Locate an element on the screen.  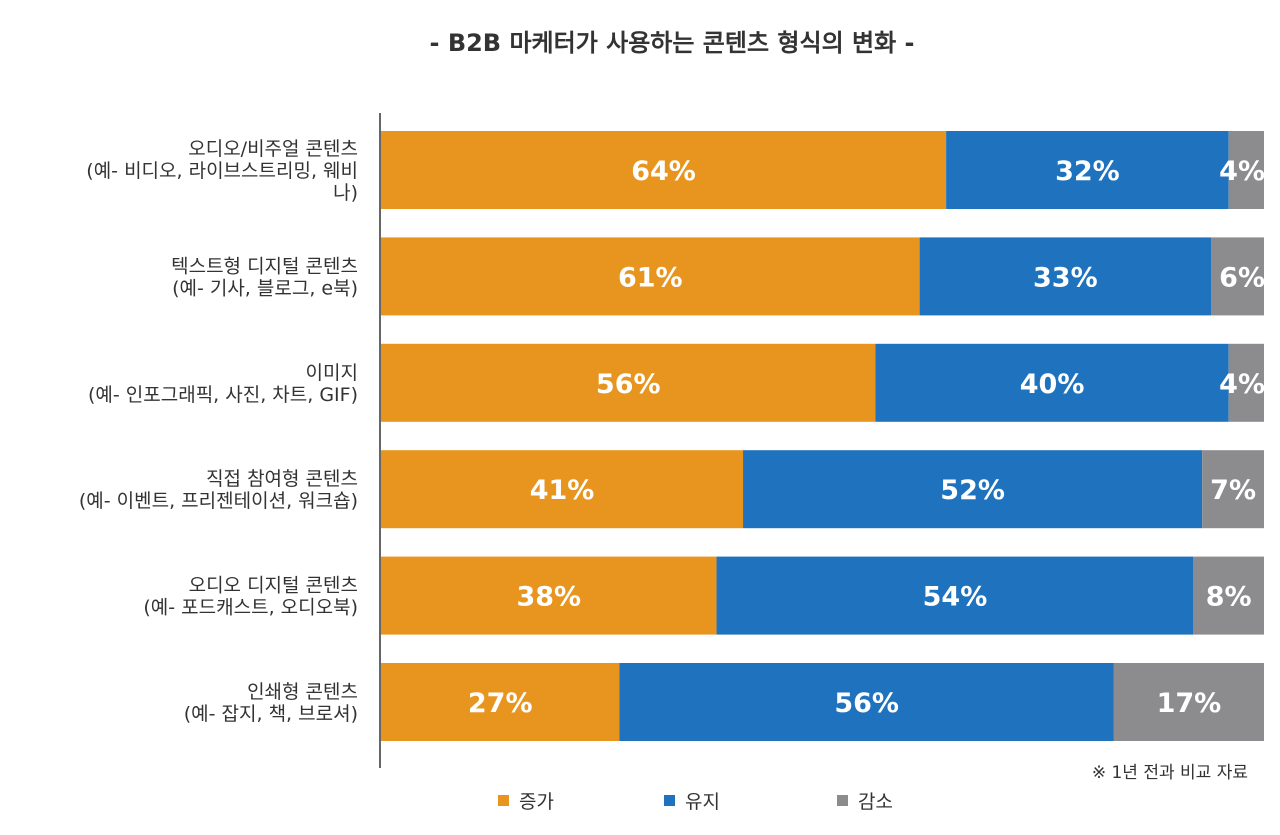
data-label: 52% is located at coordinates (972, 490).